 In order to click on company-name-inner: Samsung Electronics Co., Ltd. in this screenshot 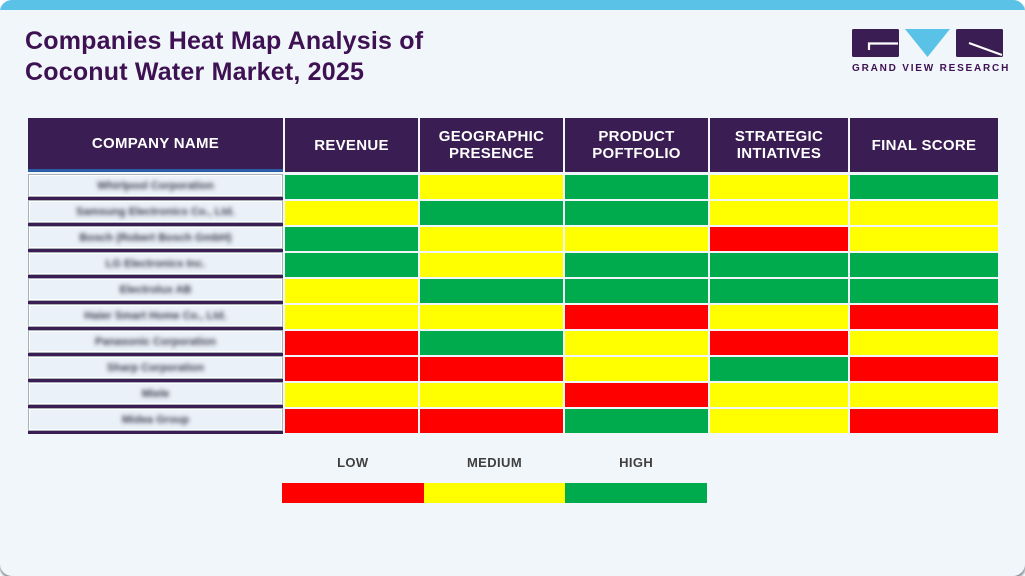, I will do `click(155, 211)`.